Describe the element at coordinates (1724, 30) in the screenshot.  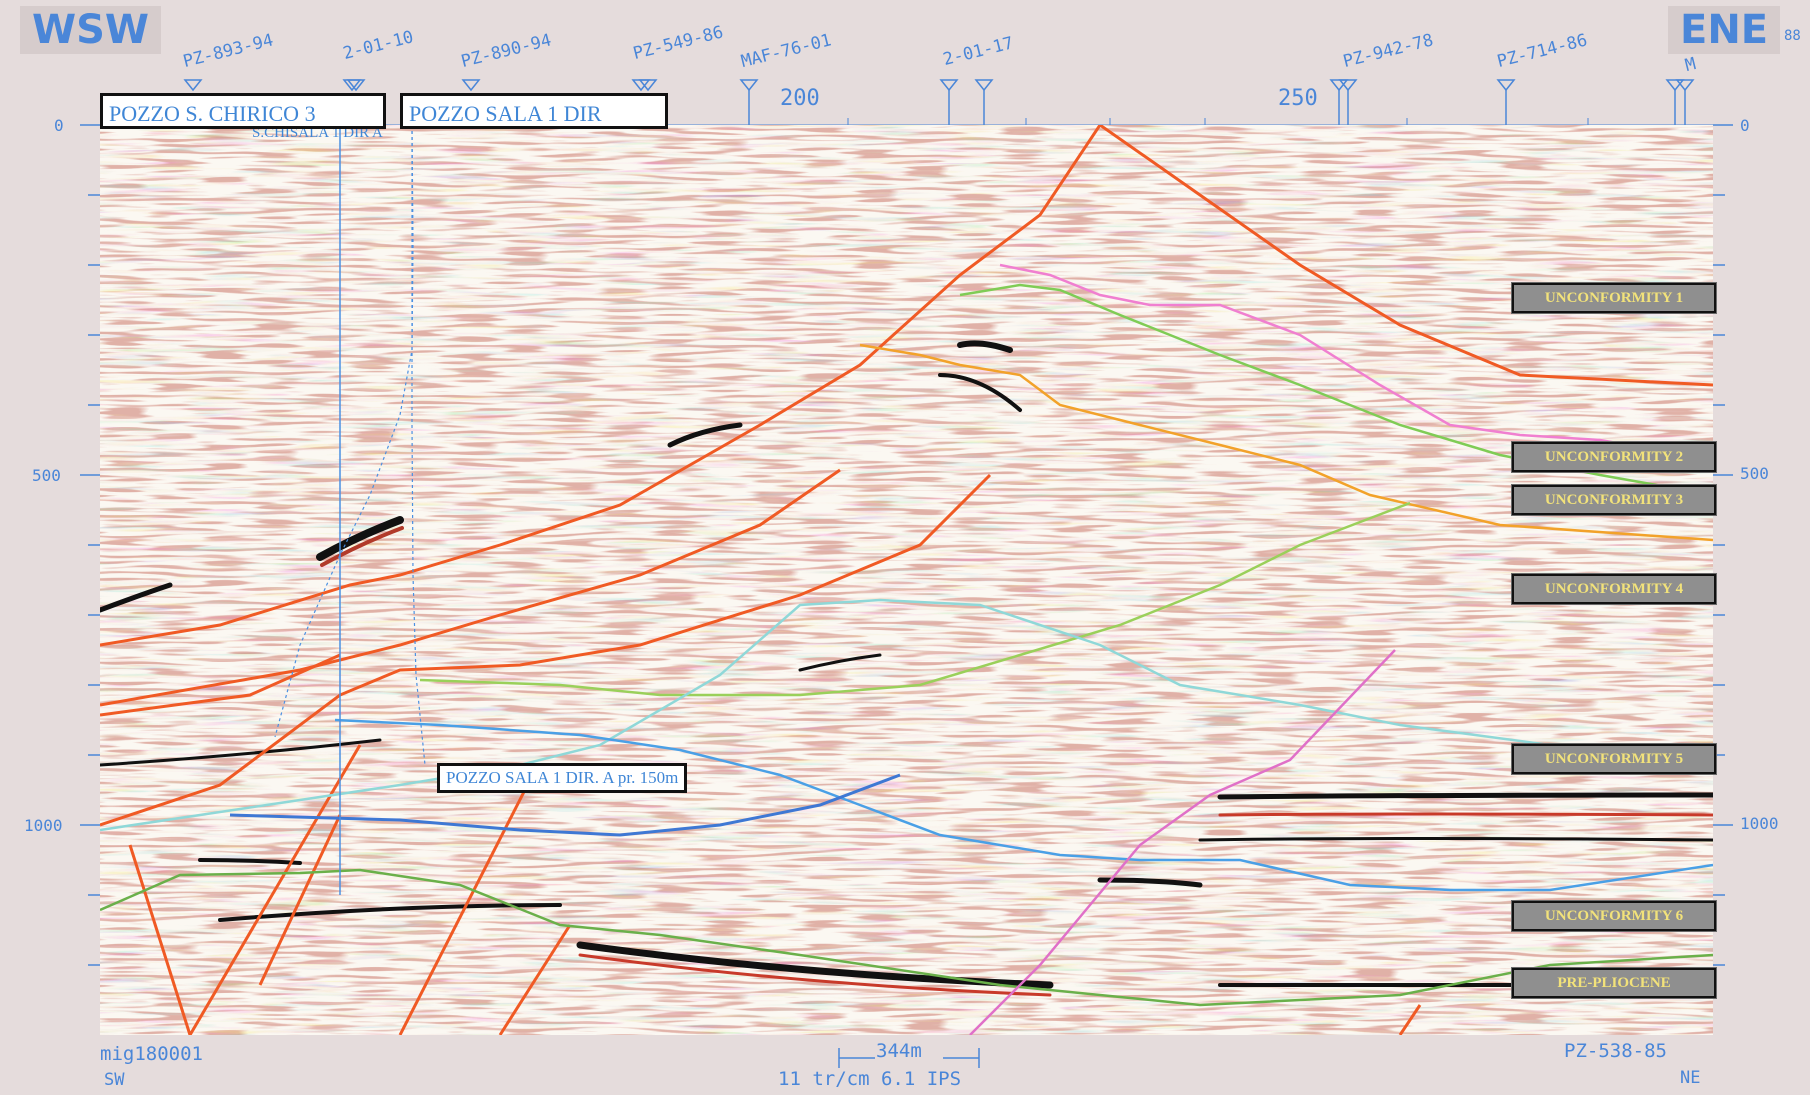
I see `direction-right-label: ENE` at that location.